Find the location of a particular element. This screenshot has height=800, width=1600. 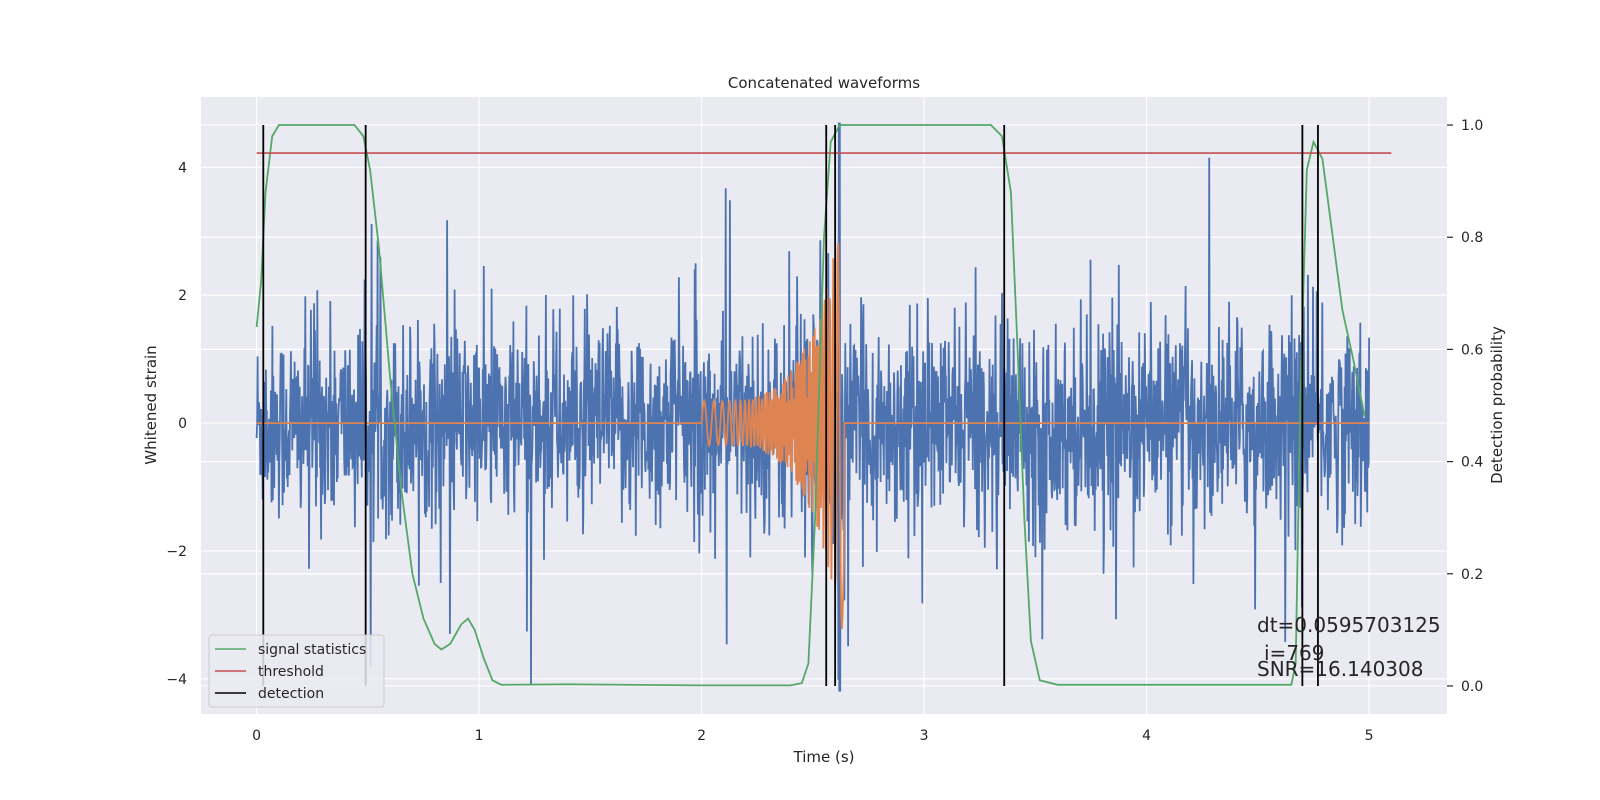

y-tick-label: 0 is located at coordinates (182, 424).